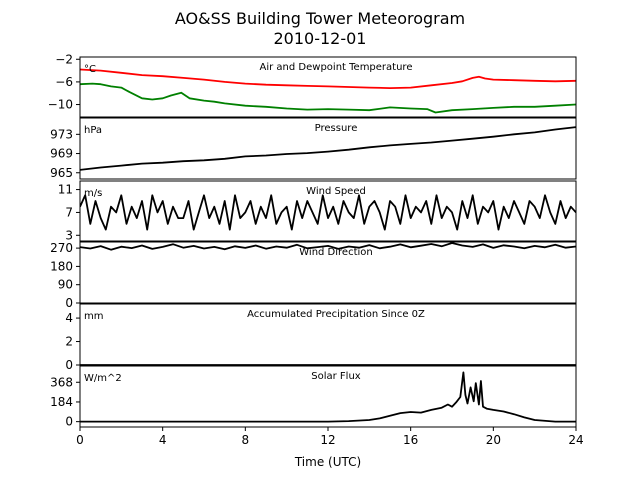  I want to click on panel-3: 270 180 90 0 Wind Direction, so click(313, 275).